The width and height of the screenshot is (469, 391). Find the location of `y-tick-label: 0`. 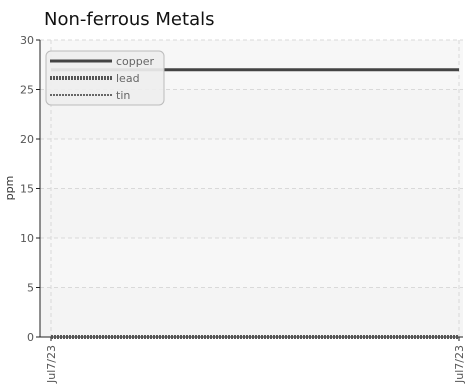

y-tick-label: 0 is located at coordinates (30, 337).